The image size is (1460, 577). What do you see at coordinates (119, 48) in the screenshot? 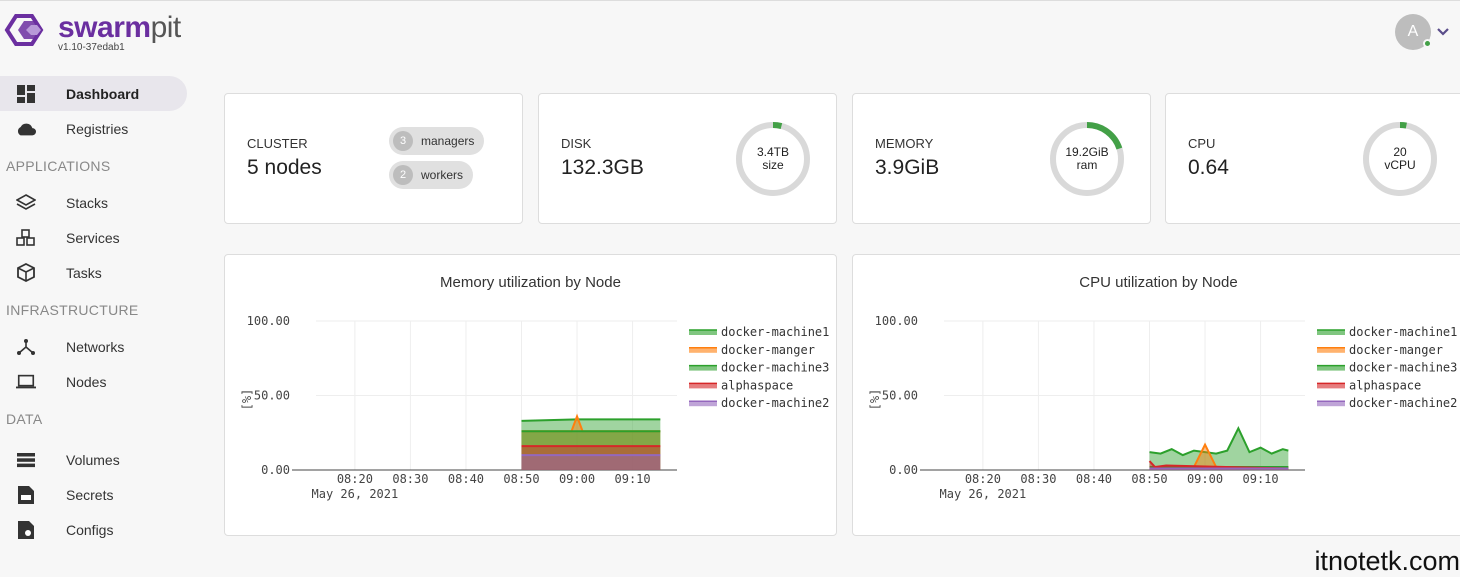
I see `app-version: v1.10-37edab1` at bounding box center [119, 48].